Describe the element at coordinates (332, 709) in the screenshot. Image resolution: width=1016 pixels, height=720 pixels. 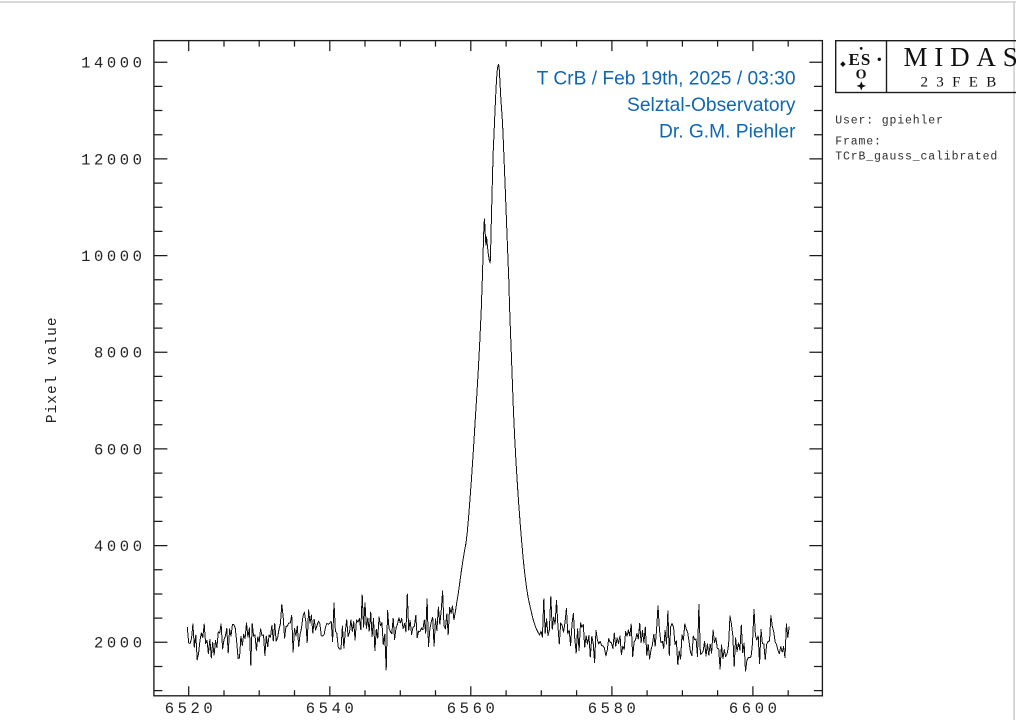
I see `svg-text: 6540` at that location.